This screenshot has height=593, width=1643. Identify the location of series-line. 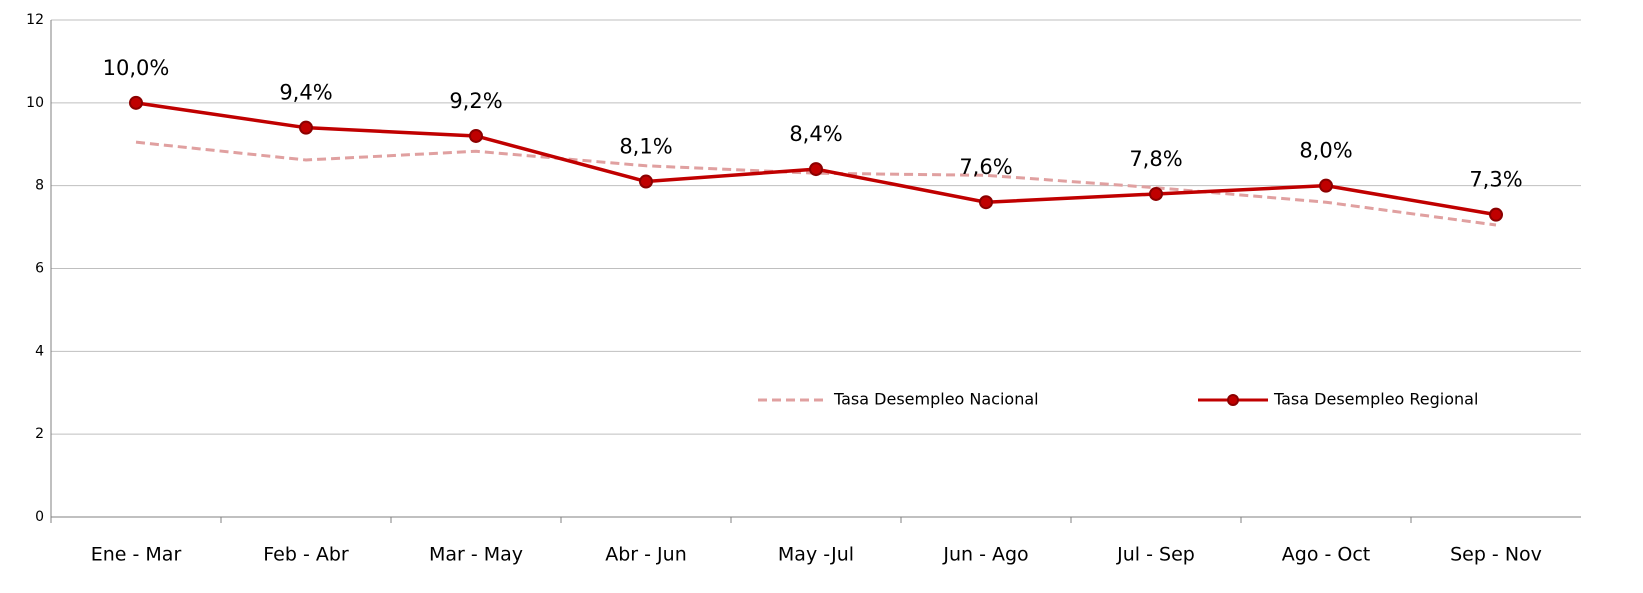
(816, 183).